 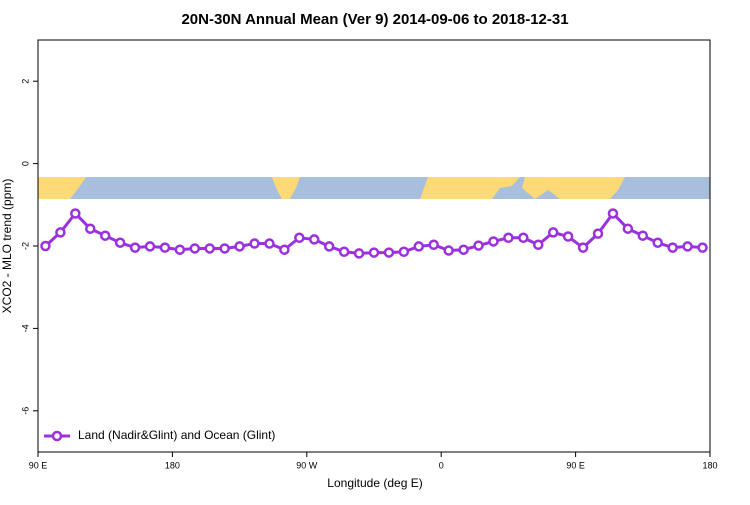 What do you see at coordinates (57, 436) in the screenshot?
I see `legend-marker` at bounding box center [57, 436].